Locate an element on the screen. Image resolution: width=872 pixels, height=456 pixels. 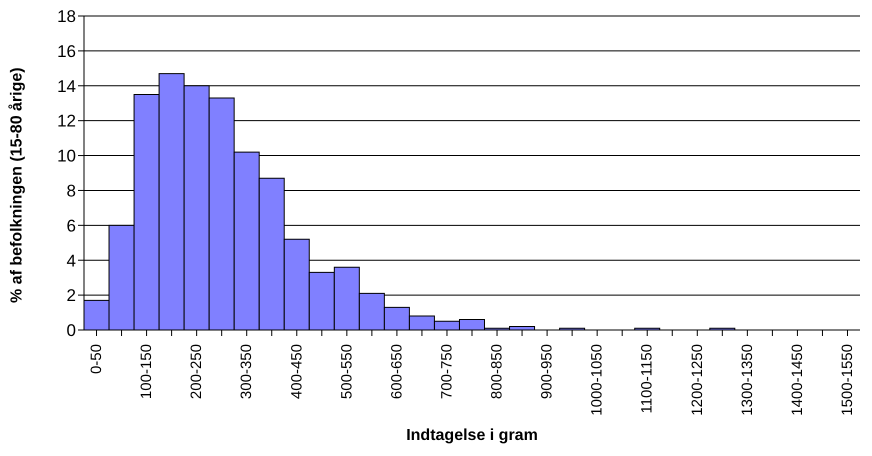
x-tick-label: 1500-1550 is located at coordinates (847, 380).